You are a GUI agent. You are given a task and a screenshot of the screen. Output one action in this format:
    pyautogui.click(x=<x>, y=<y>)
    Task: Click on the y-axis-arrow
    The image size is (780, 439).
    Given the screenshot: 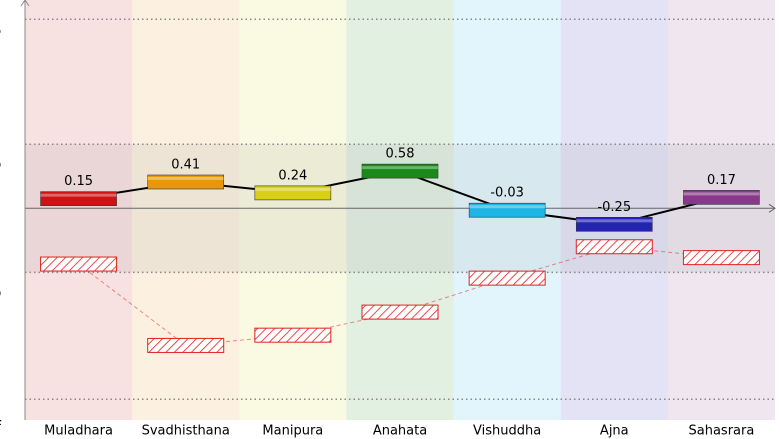 What is the action you would take?
    pyautogui.click(x=25, y=3)
    